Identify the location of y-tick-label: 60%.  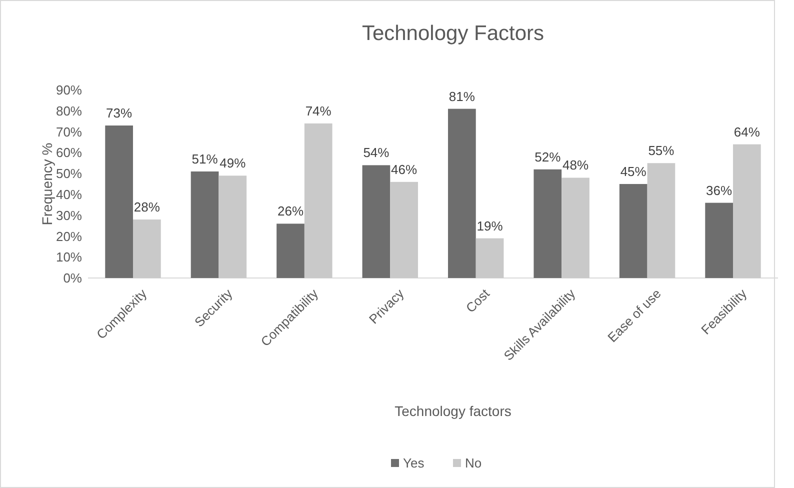
(69, 152).